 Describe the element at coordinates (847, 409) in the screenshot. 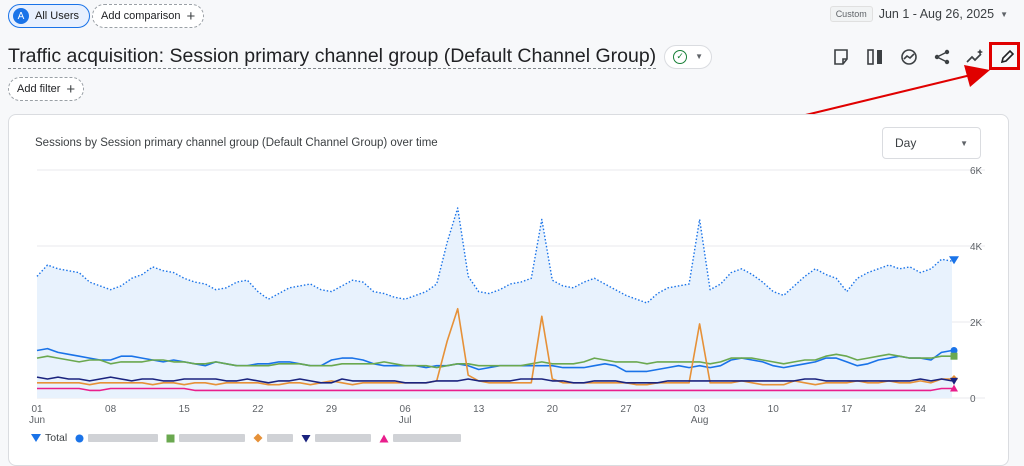

I see `x-tick-label: 17` at that location.